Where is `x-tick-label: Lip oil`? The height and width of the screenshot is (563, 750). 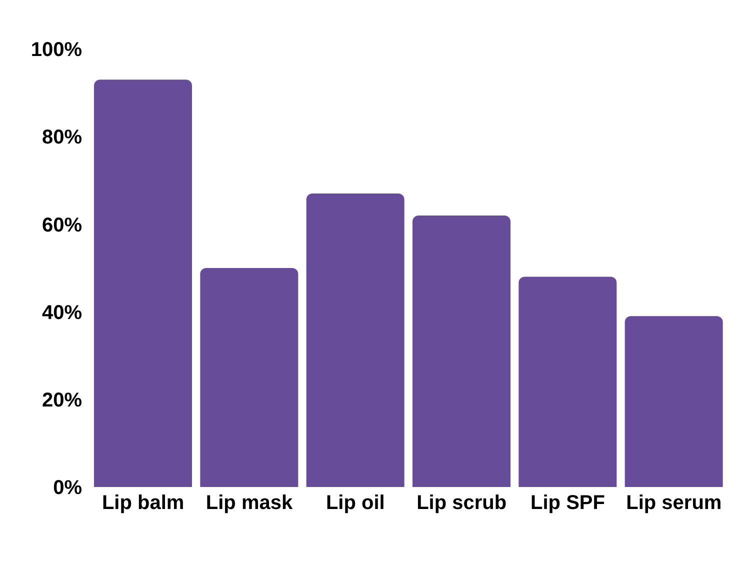
x-tick-label: Lip oil is located at coordinates (355, 503).